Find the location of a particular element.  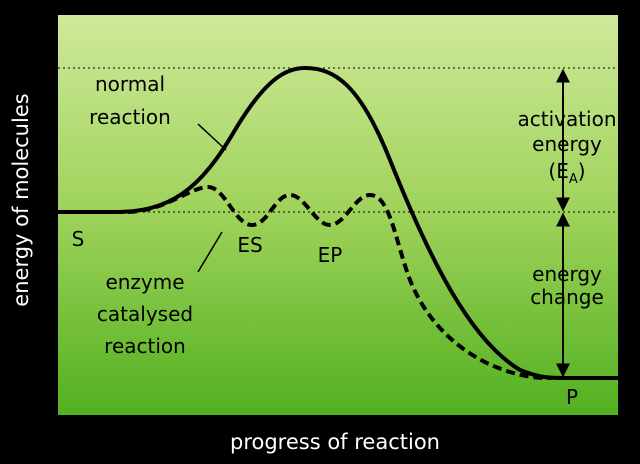

energy-change-label: change is located at coordinates (567, 297).